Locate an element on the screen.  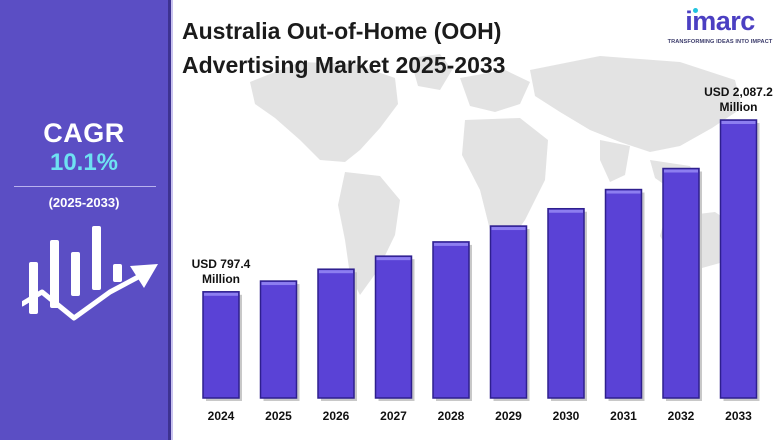
cagr-label: CAGR is located at coordinates (84, 133).